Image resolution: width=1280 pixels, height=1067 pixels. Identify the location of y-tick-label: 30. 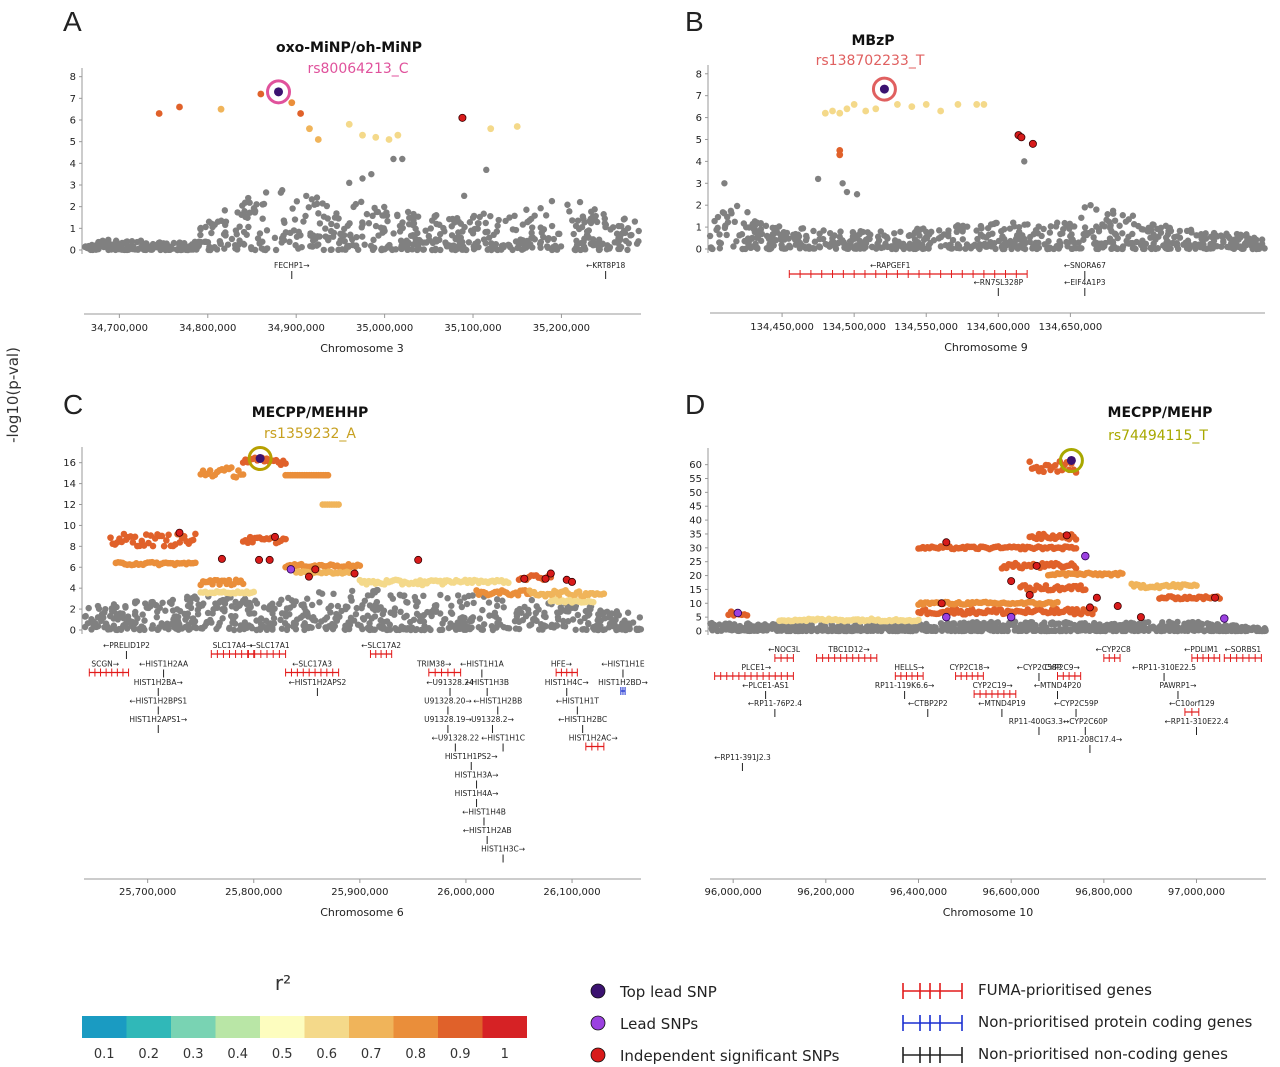
(695, 548).